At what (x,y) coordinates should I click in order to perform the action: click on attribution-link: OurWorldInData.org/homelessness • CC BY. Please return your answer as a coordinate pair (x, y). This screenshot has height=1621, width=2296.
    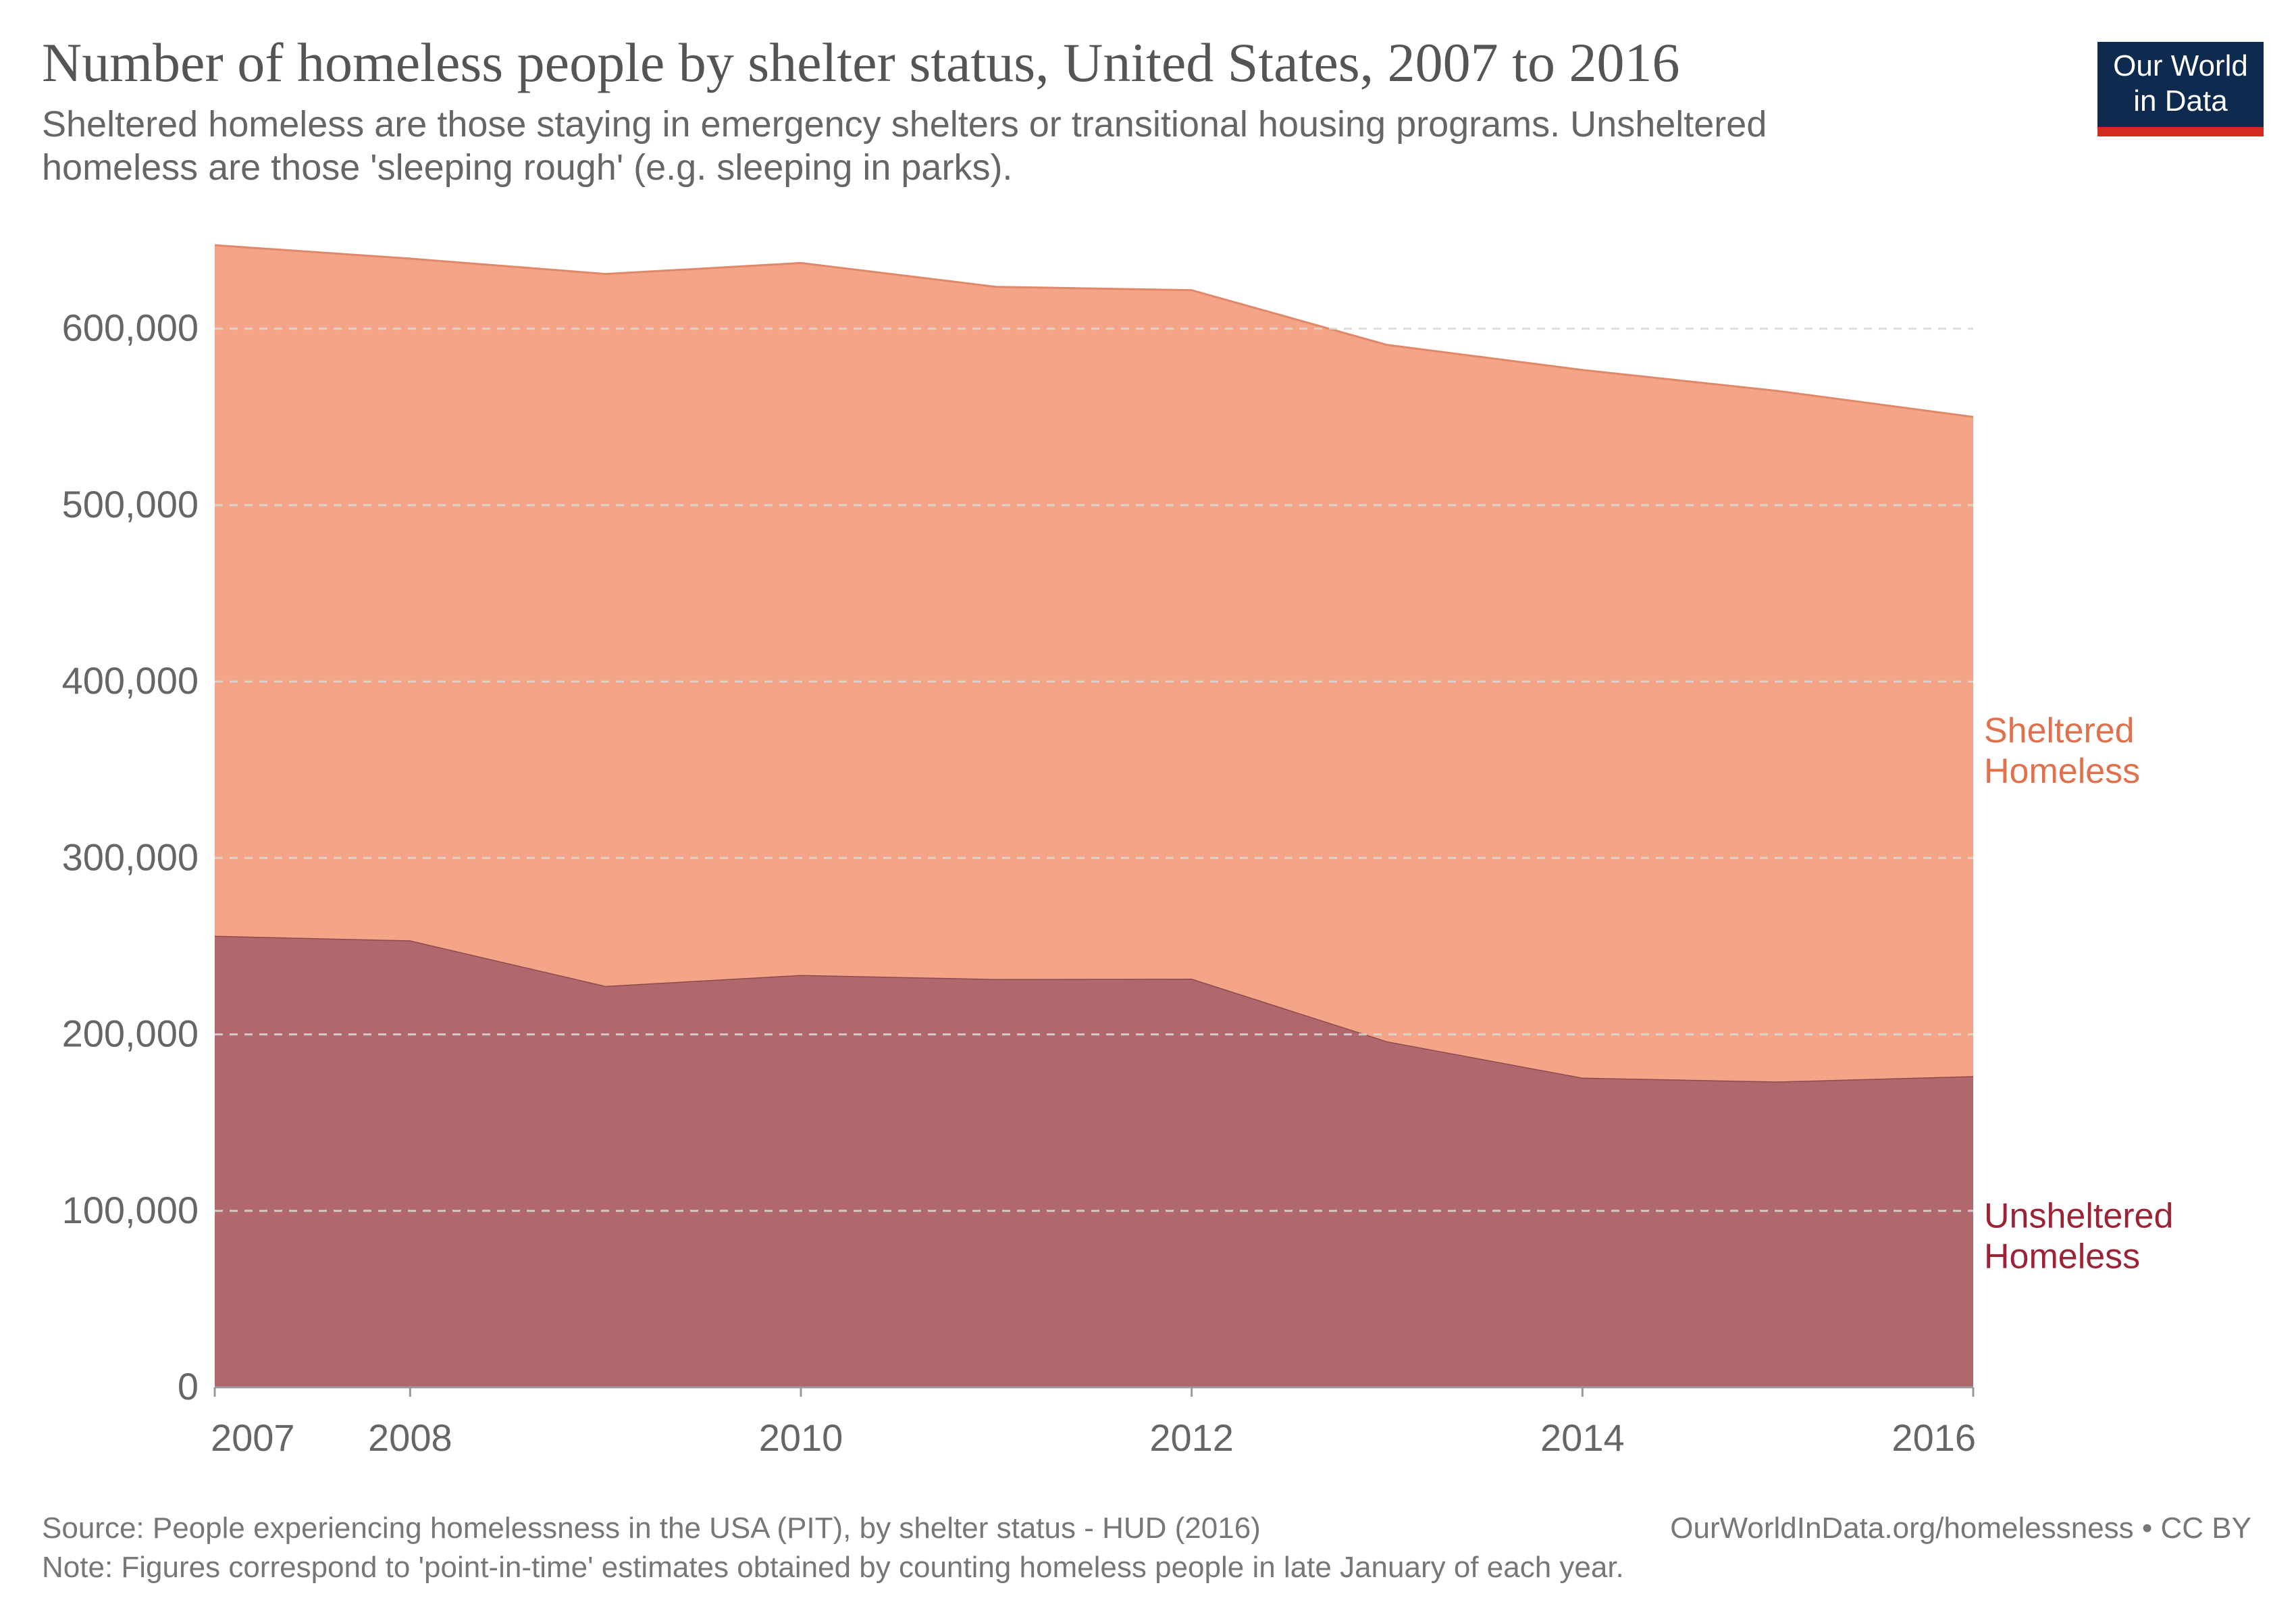
    Looking at the image, I should click on (1960, 1528).